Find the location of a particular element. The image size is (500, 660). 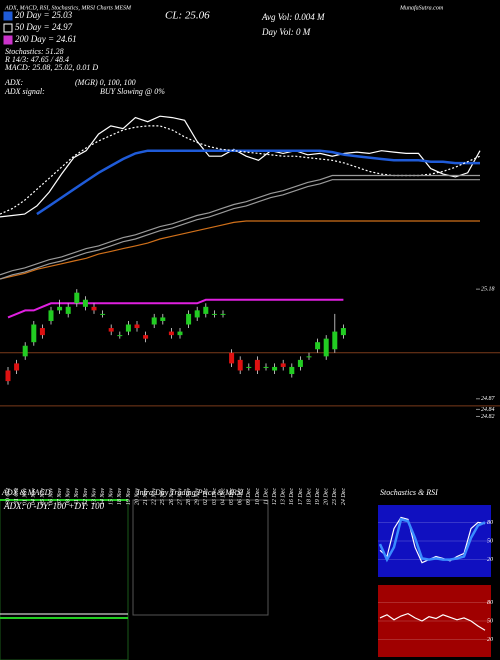

x-tick-label: 23 Dec is located at coordinates (335, 496).